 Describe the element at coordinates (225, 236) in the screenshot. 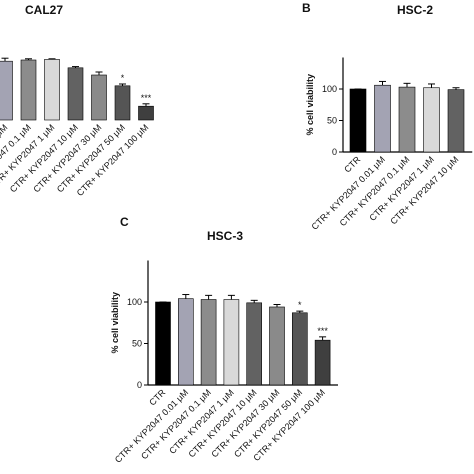

I see `chart-title: HSC-3` at that location.